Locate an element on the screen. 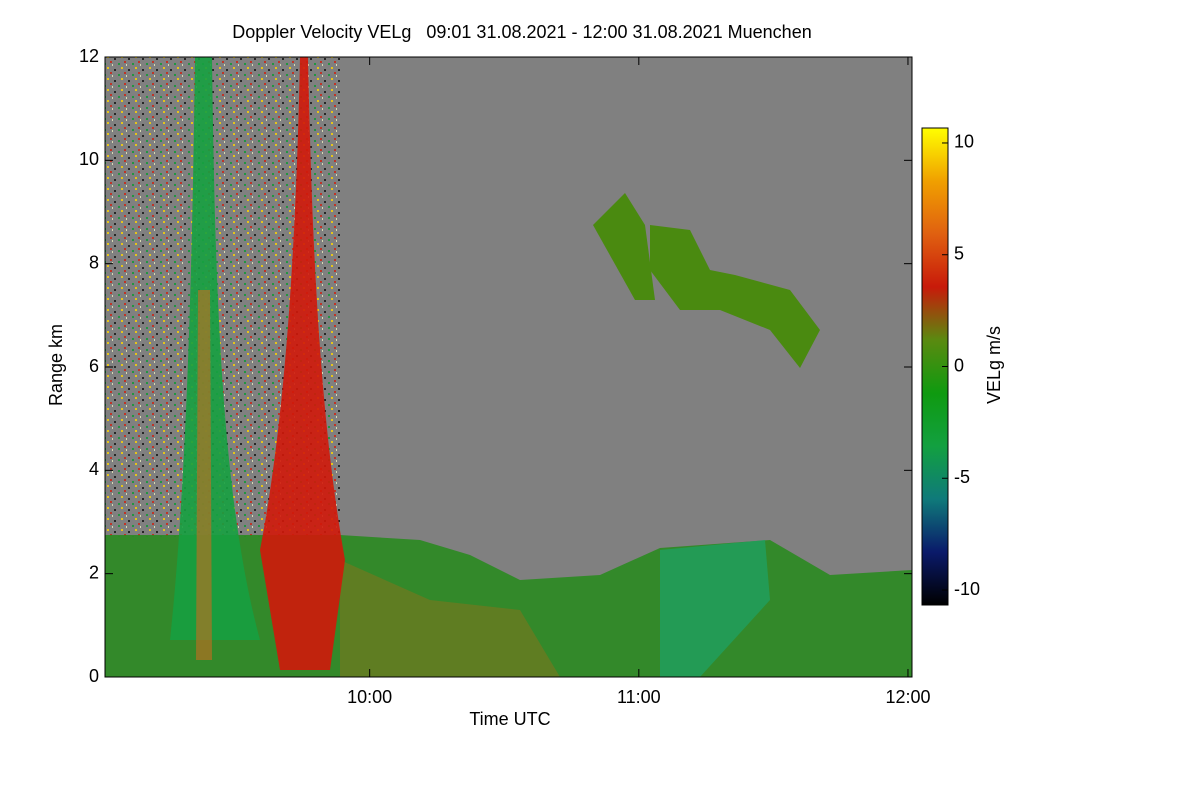 This screenshot has width=1200, height=800. colorbar-tick-label: 0 is located at coordinates (959, 365).